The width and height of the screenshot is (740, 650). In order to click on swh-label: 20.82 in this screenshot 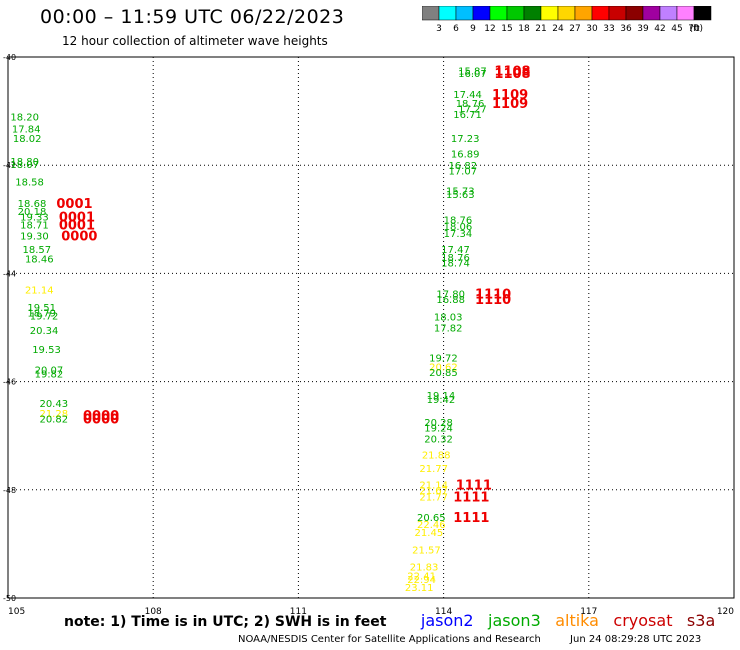, I will do `click(53, 419)`.